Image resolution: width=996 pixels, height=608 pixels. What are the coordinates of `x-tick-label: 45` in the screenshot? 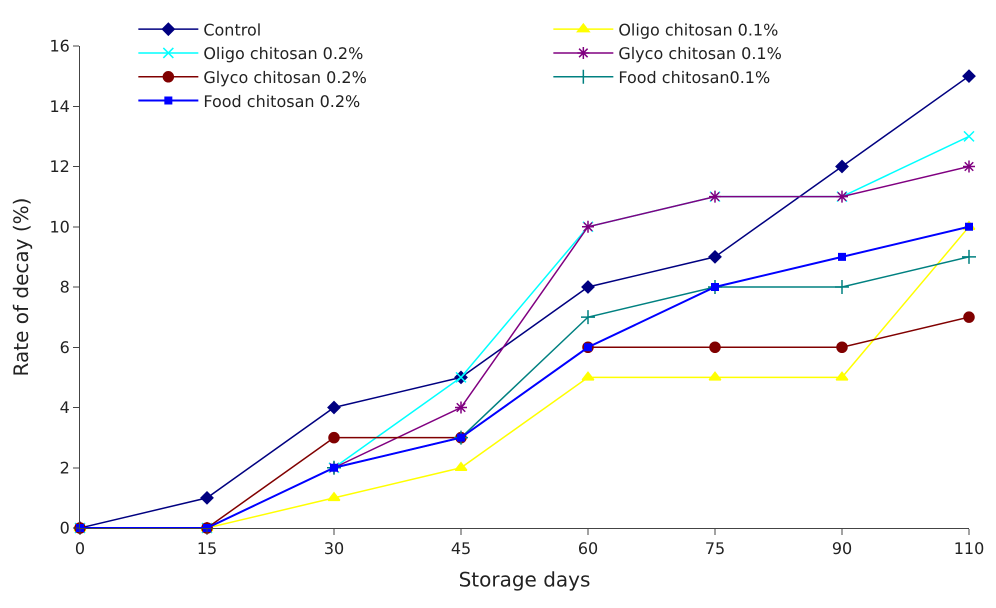 It's located at (461, 548).